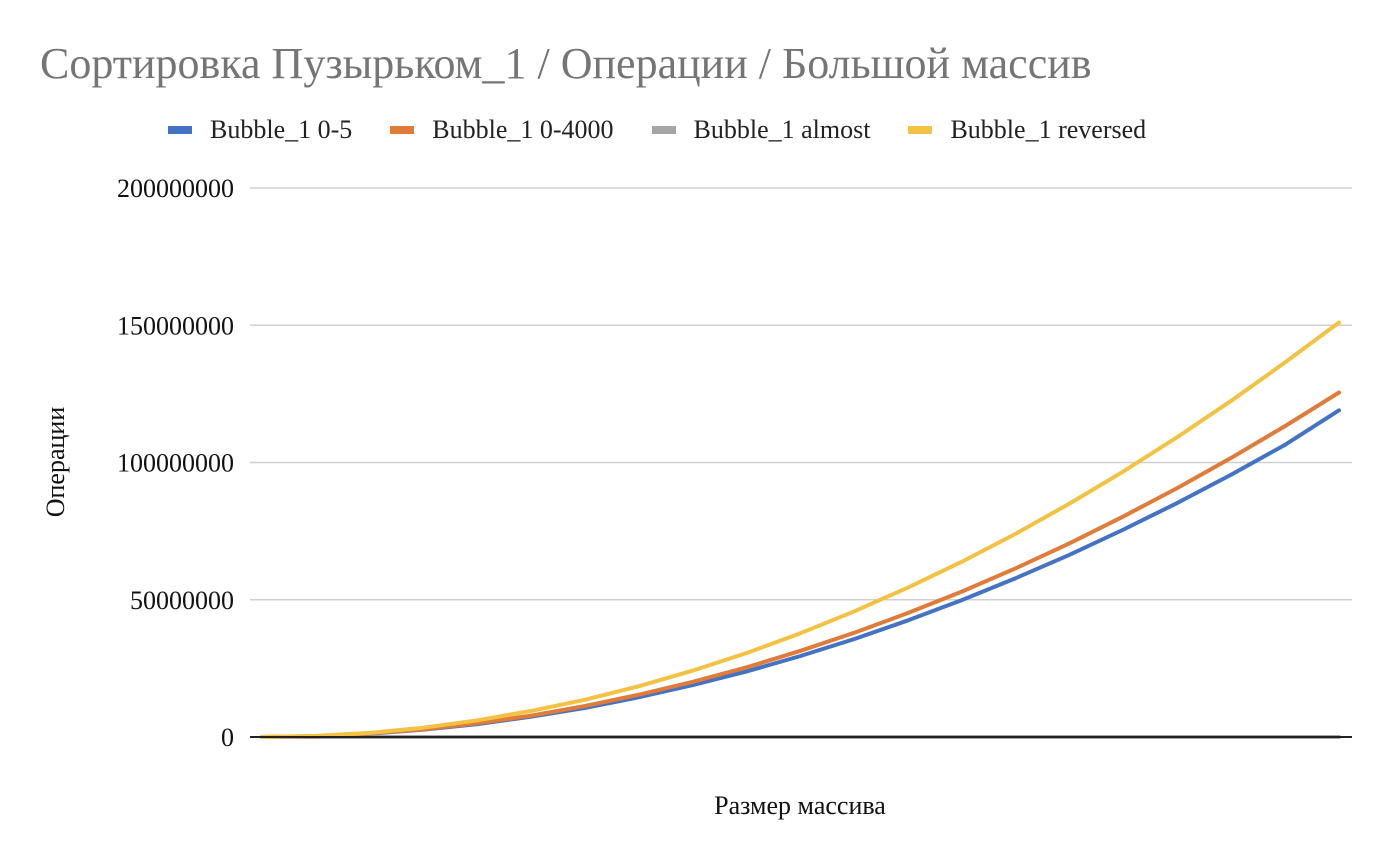 The image size is (1392, 856). I want to click on legend-item-2: Bubble_1 almost, so click(761, 130).